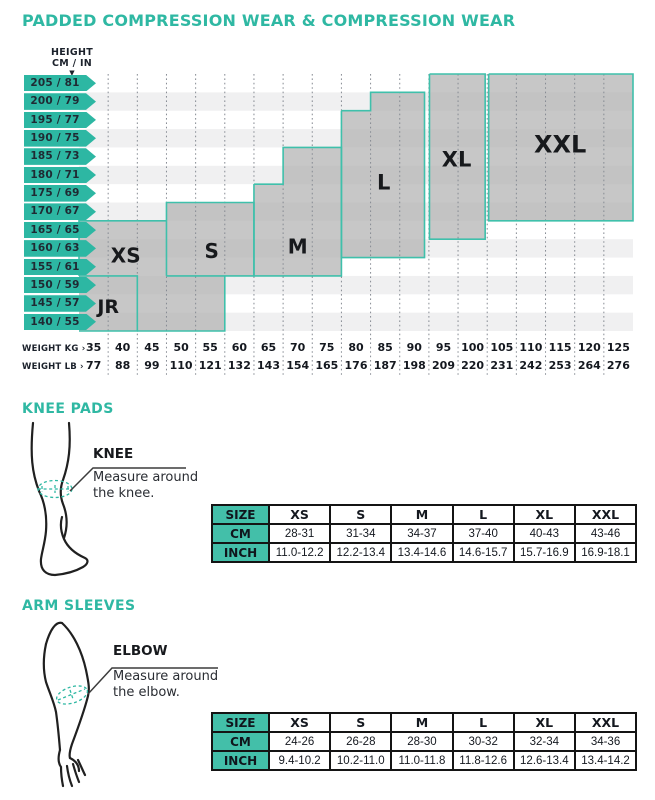 The height and width of the screenshot is (800, 655). Describe the element at coordinates (299, 760) in the screenshot. I see `value-cell: 9.4-10.2` at that location.